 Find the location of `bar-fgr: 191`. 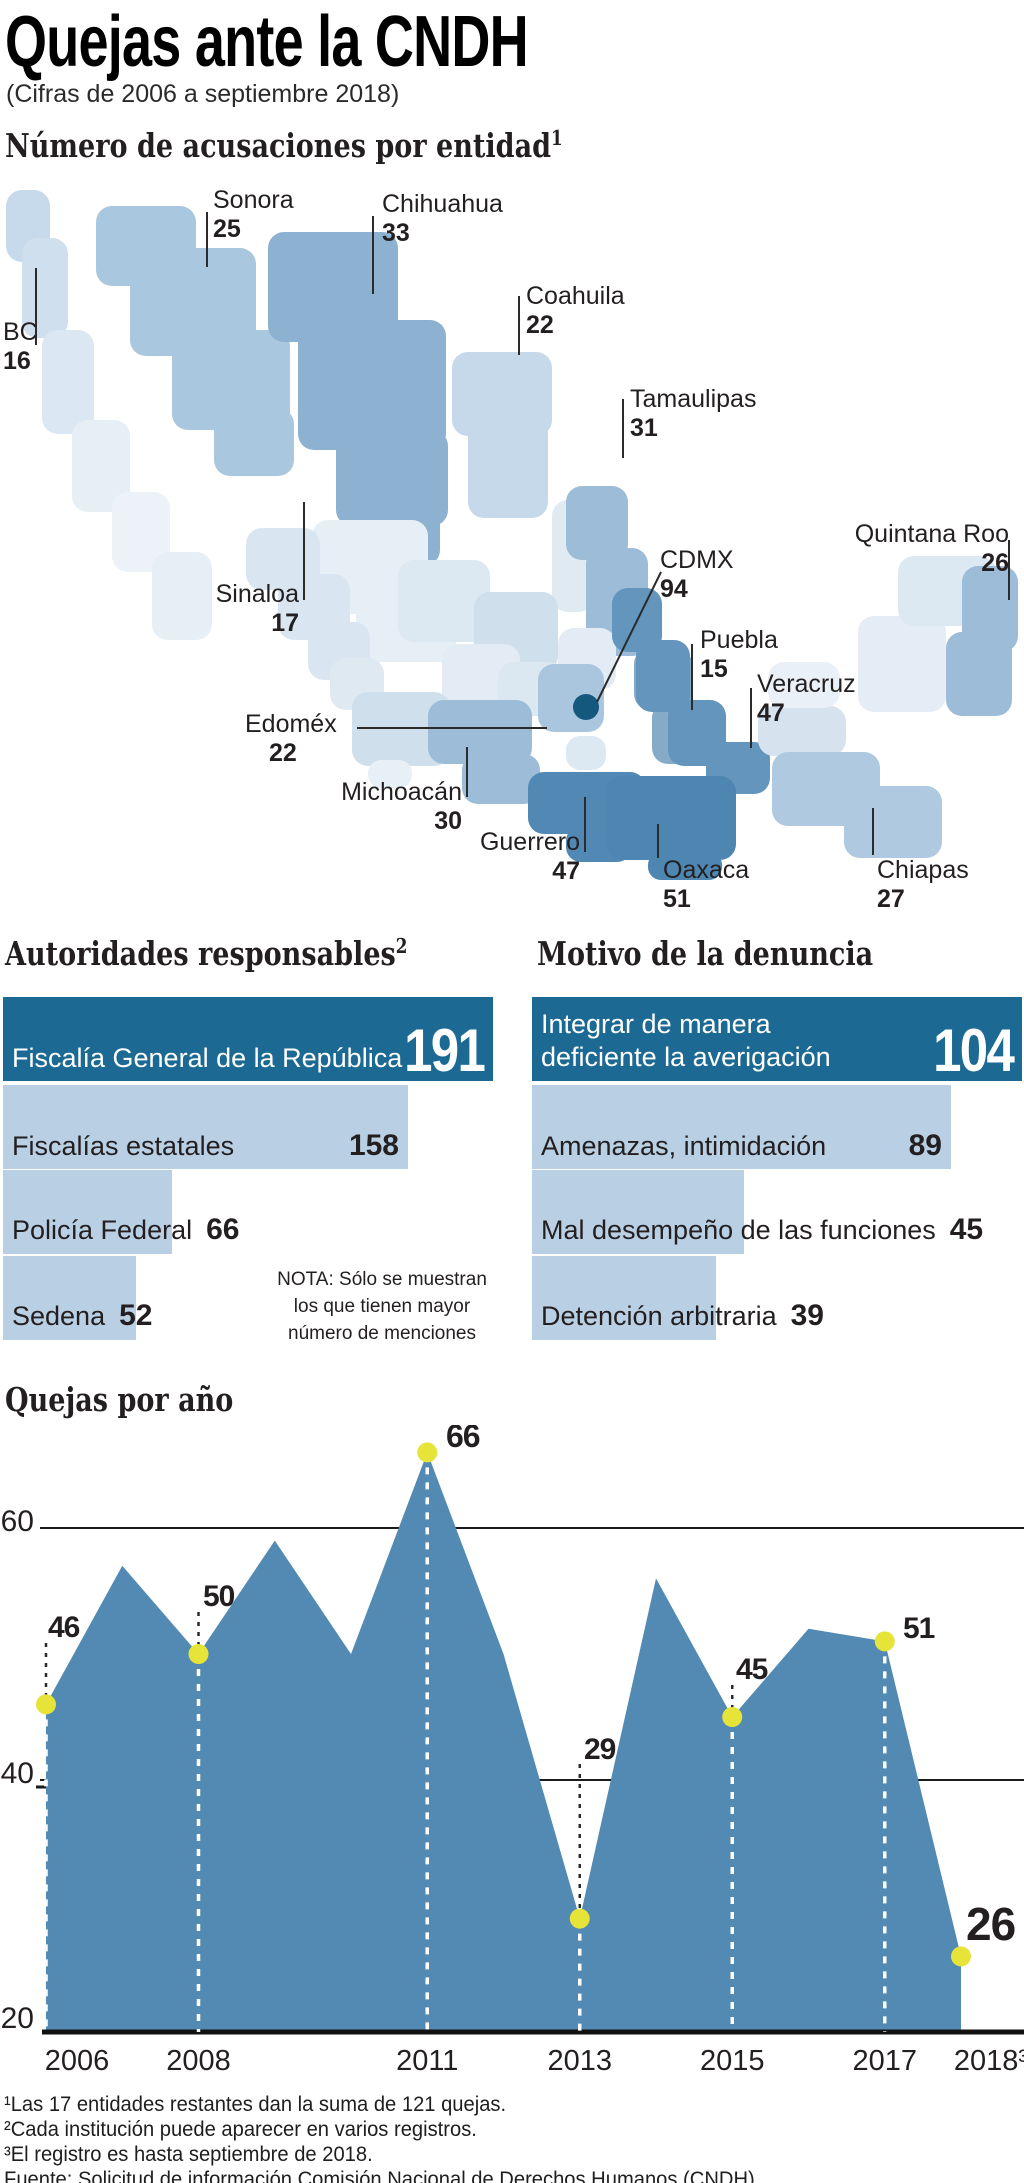

bar-fgr: 191 is located at coordinates (248, 1039).